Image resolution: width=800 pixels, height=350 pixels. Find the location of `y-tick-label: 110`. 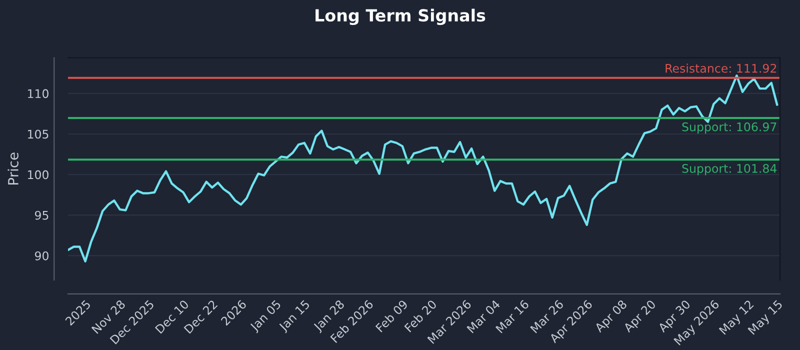

y-tick-label: 110 is located at coordinates (38, 93).